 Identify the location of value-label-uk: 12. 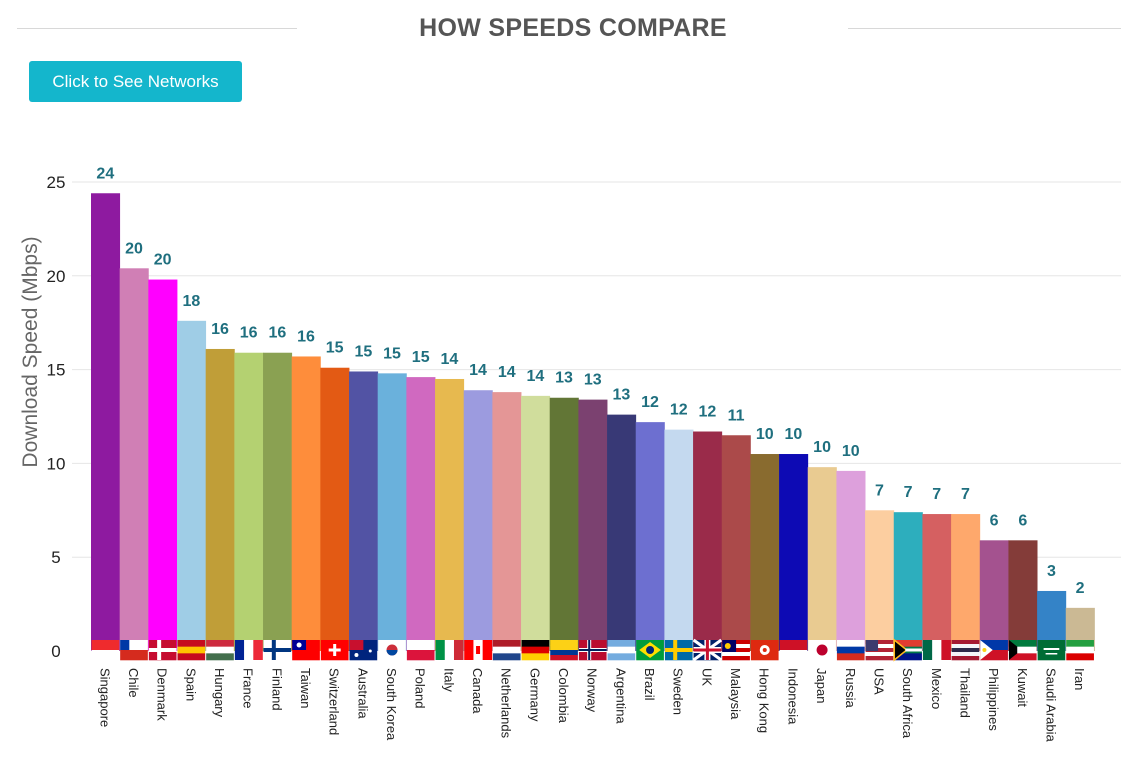
(708, 412).